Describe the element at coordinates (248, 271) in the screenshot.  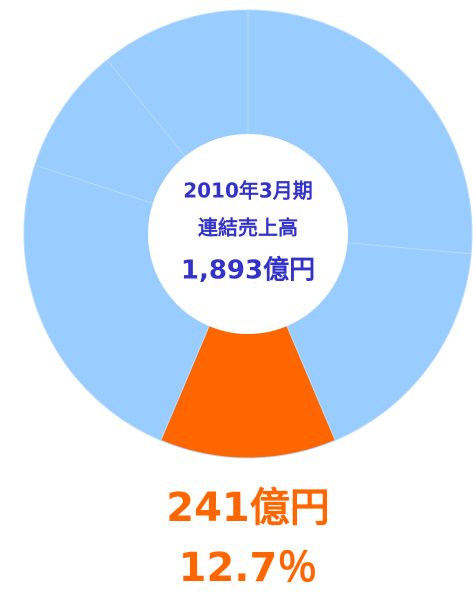
I see `center-text: 1,893億円` at that location.